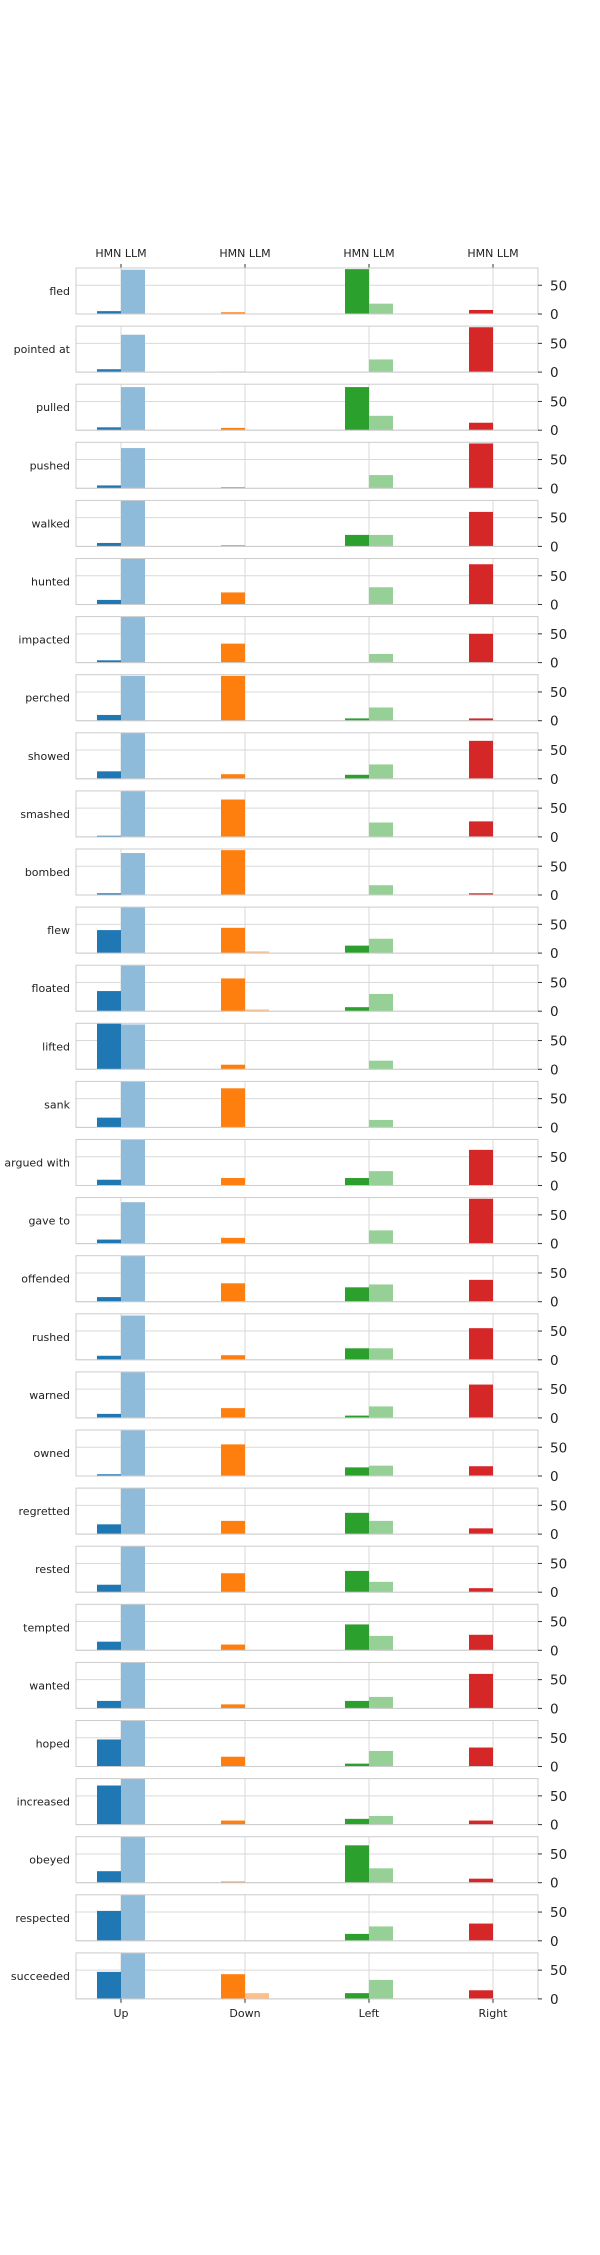  Describe the element at coordinates (40, 1976) in the screenshot. I see `row-label-succeeded: succeeded` at that location.